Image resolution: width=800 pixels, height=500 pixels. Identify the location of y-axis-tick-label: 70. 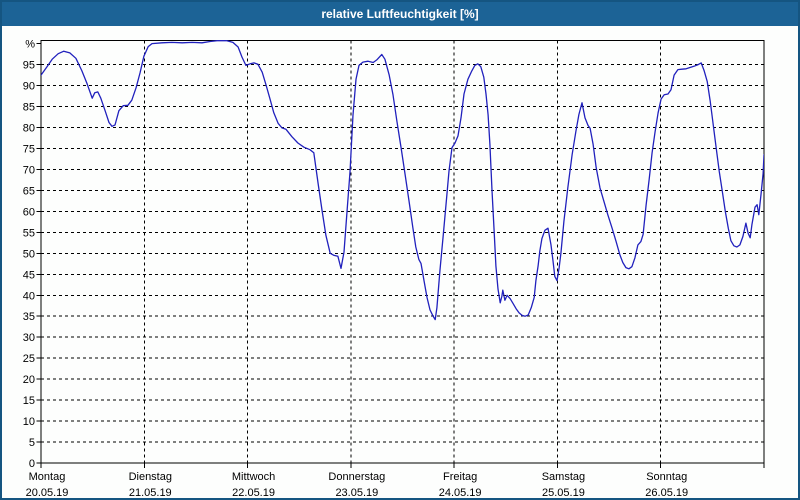
(29, 170).